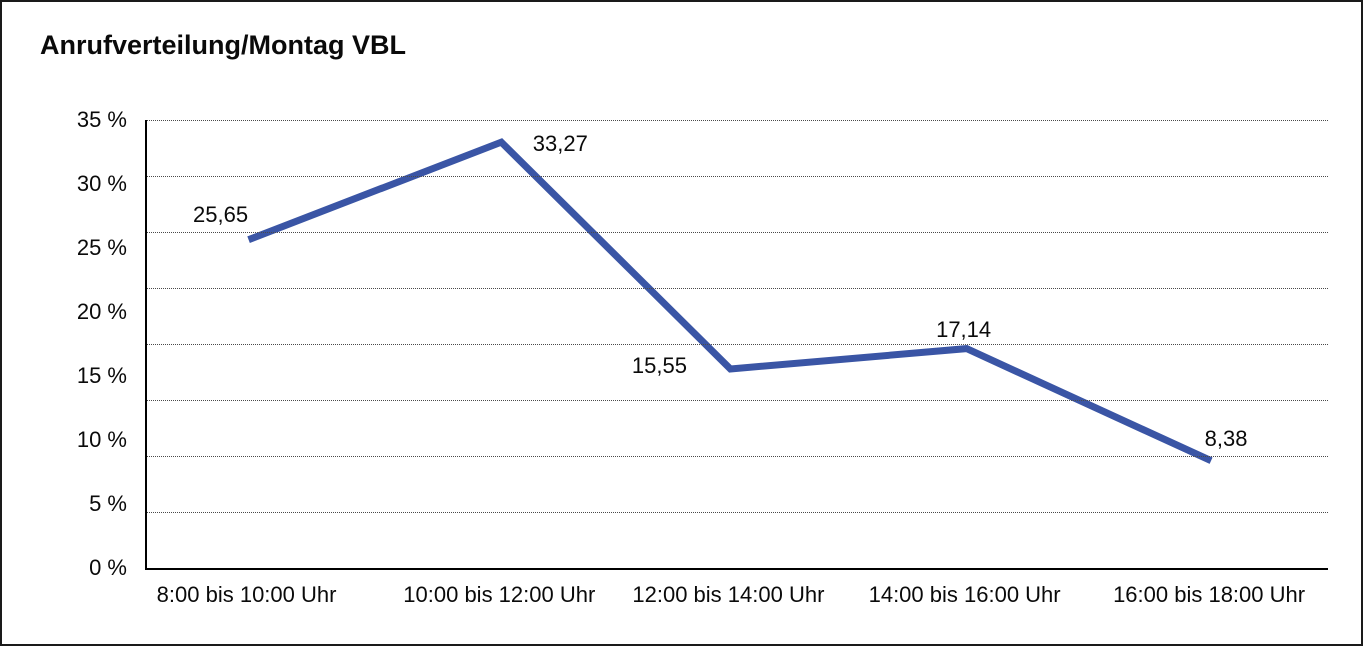 The image size is (1363, 646). I want to click on x-axis-label: 16:00 bis 18:00 Uhr, so click(1209, 594).